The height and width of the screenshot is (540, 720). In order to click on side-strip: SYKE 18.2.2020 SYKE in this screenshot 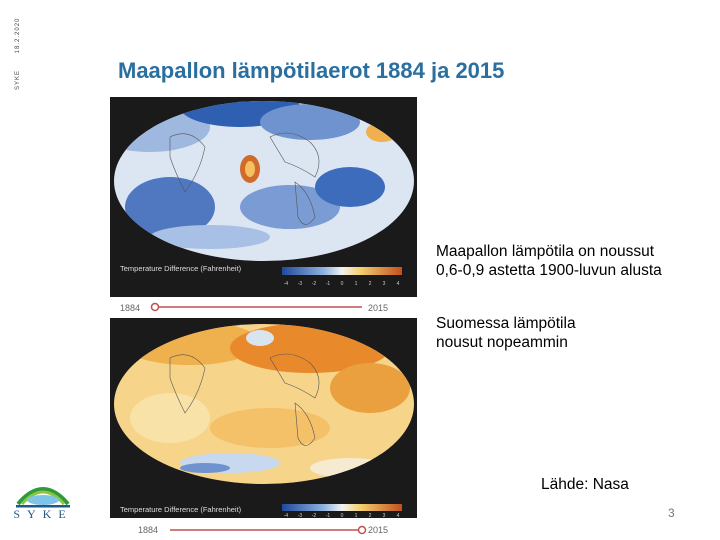, I will do `click(50, 270)`.